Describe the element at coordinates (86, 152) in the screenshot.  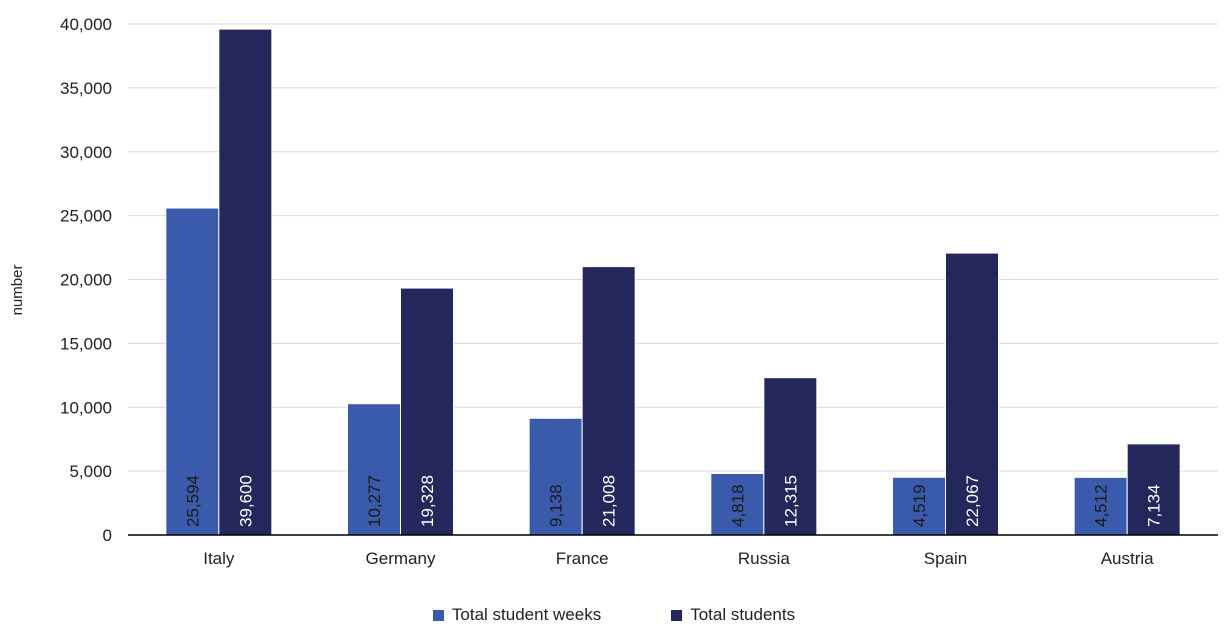
I see `y-tick-label: 30,000` at that location.